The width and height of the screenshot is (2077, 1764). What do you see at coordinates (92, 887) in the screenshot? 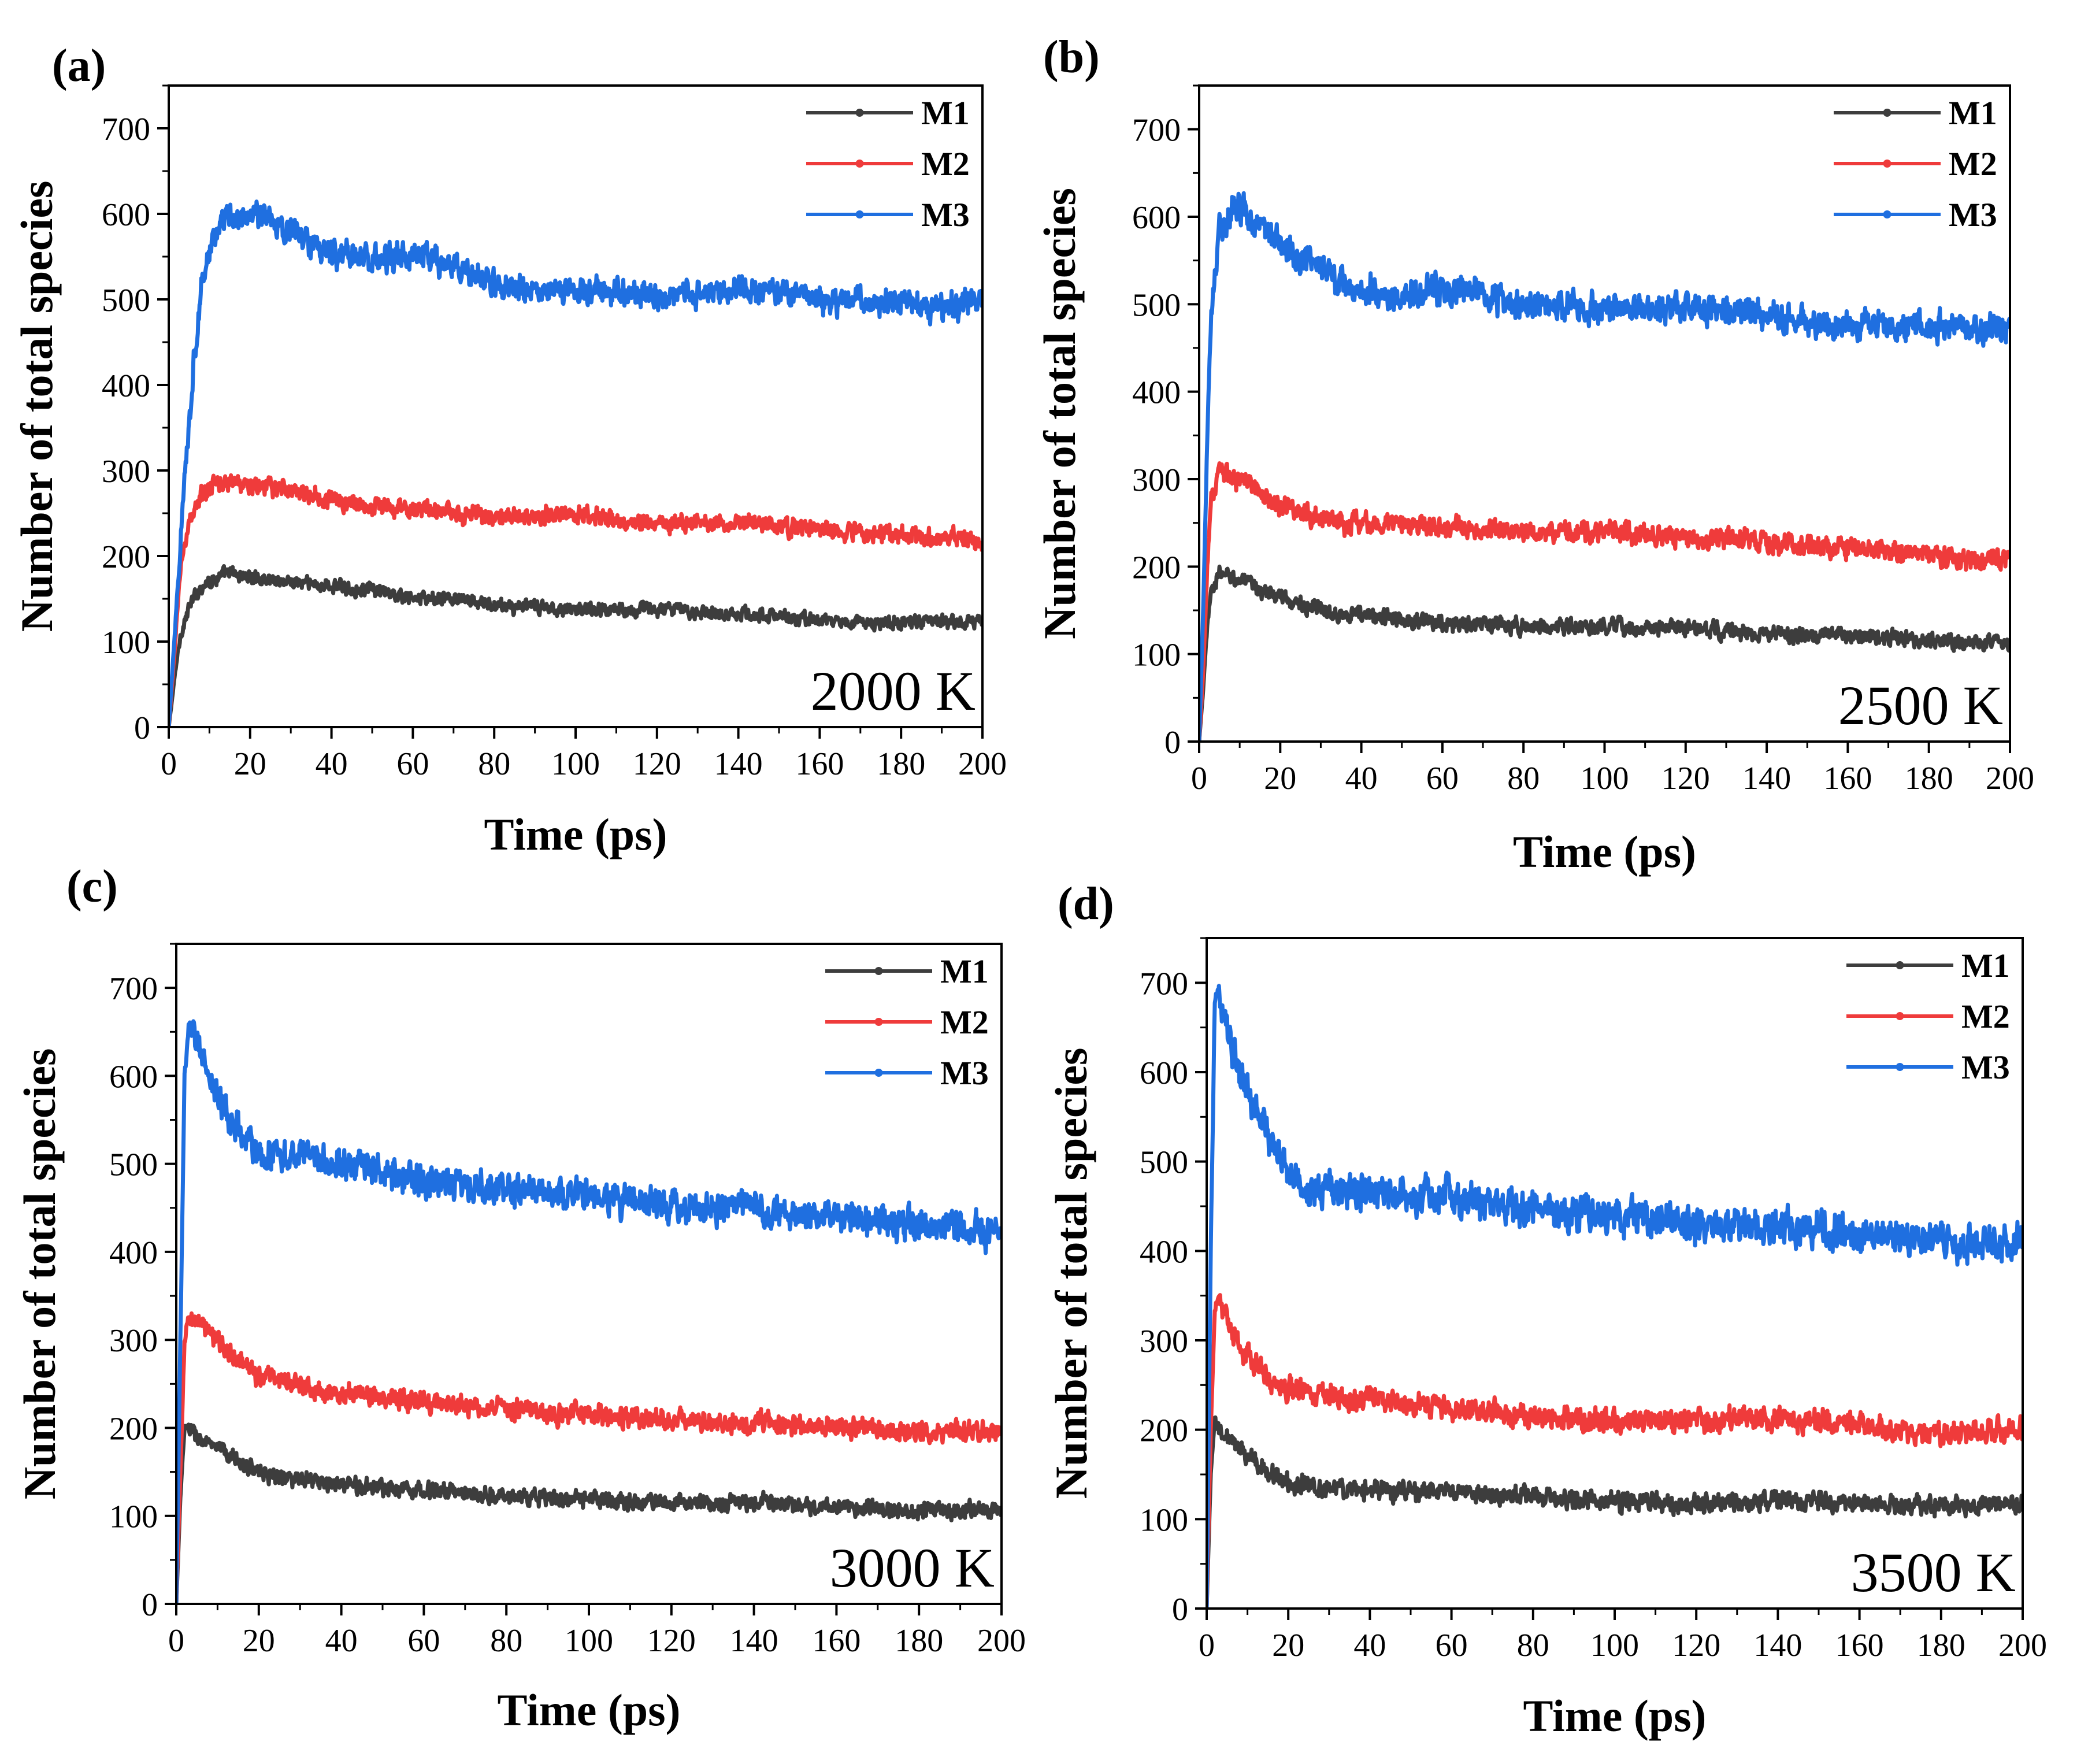
I see `panel-label: (c)` at bounding box center [92, 887].